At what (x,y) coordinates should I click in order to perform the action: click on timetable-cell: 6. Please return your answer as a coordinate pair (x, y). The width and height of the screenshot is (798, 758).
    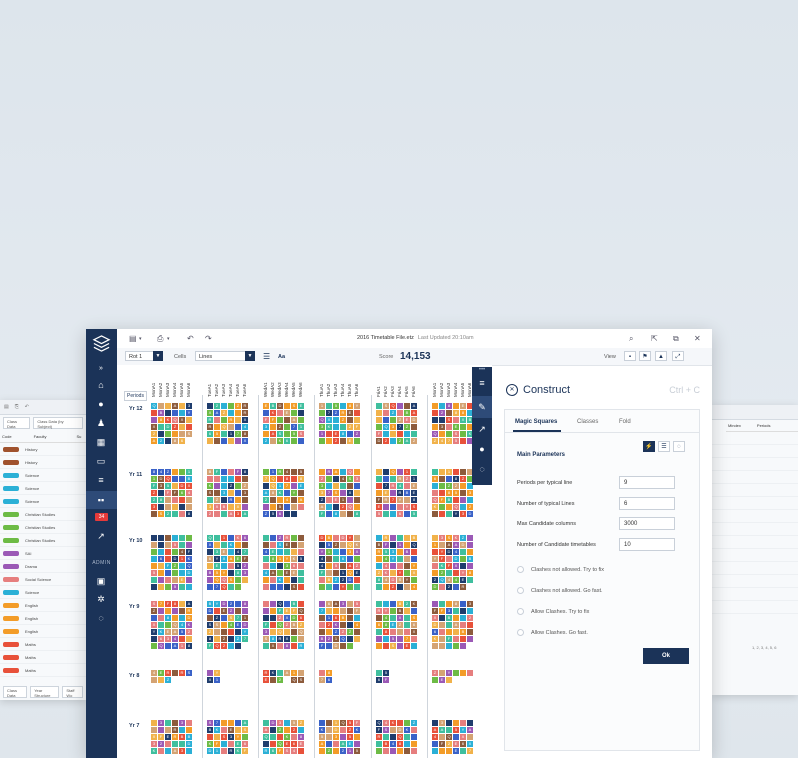
    Looking at the image, I should click on (414, 625).